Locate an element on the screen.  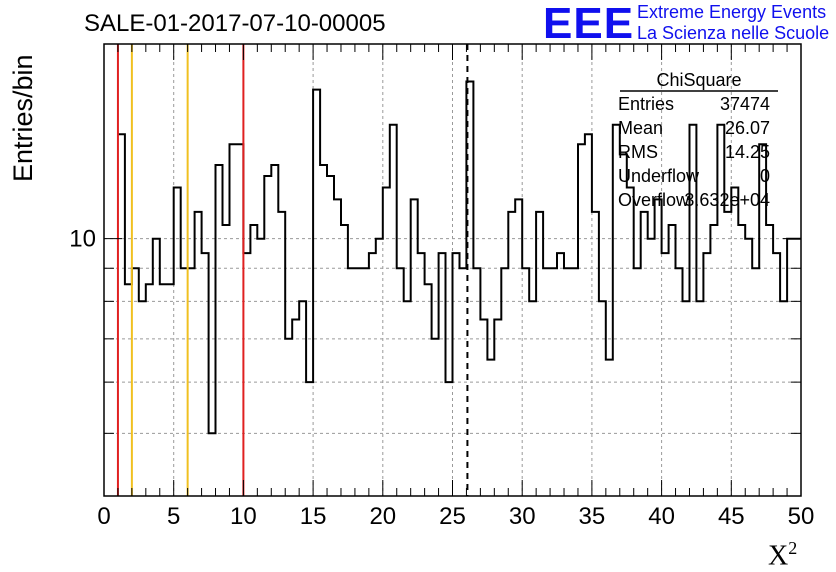
stats-value: 26.07 is located at coordinates (747, 128).